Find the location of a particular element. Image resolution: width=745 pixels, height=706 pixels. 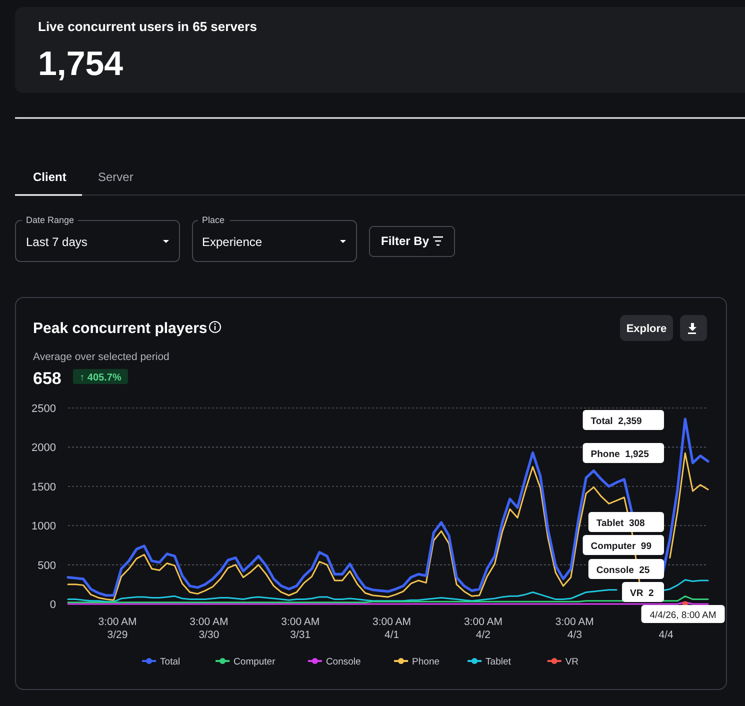

legend-label: Computer is located at coordinates (255, 662).